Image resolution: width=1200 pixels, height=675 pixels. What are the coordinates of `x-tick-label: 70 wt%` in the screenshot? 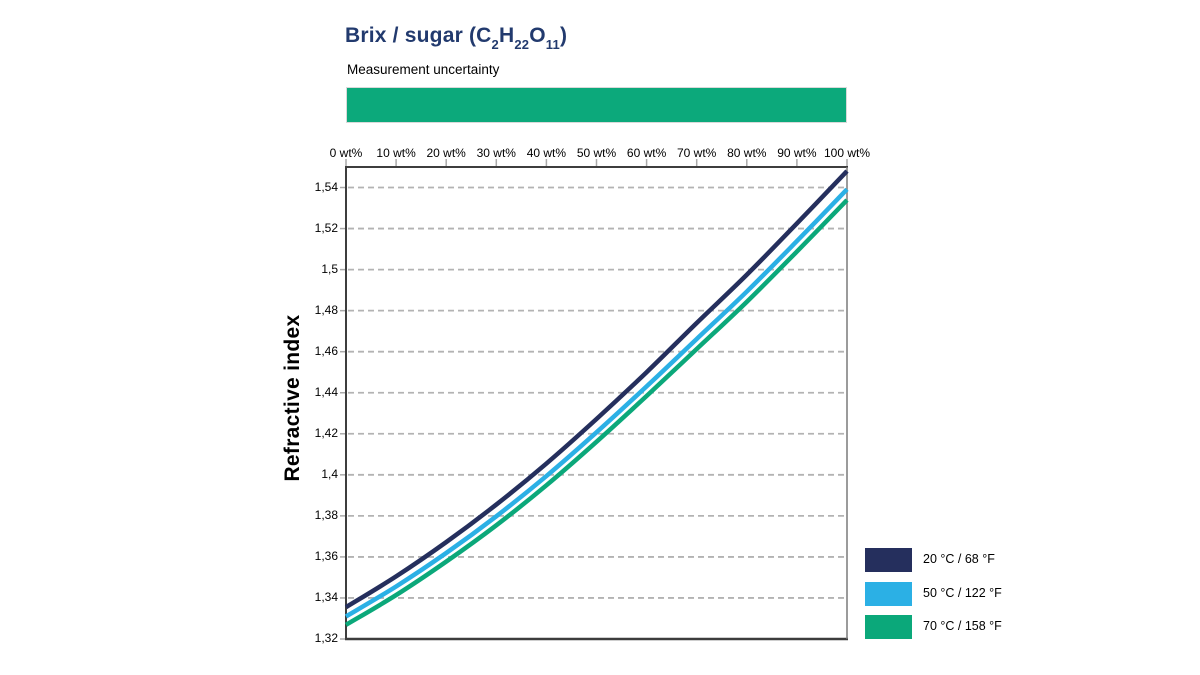 It's located at (697, 153).